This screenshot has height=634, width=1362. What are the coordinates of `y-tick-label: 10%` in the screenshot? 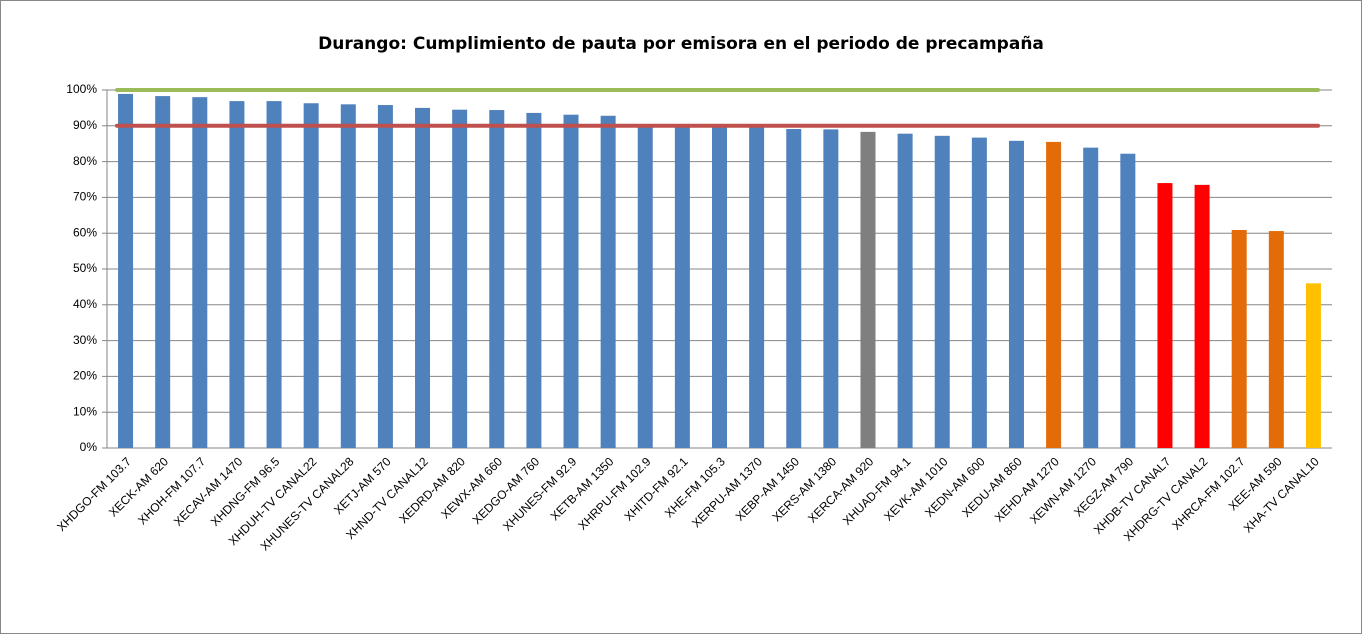 It's located at (85, 411).